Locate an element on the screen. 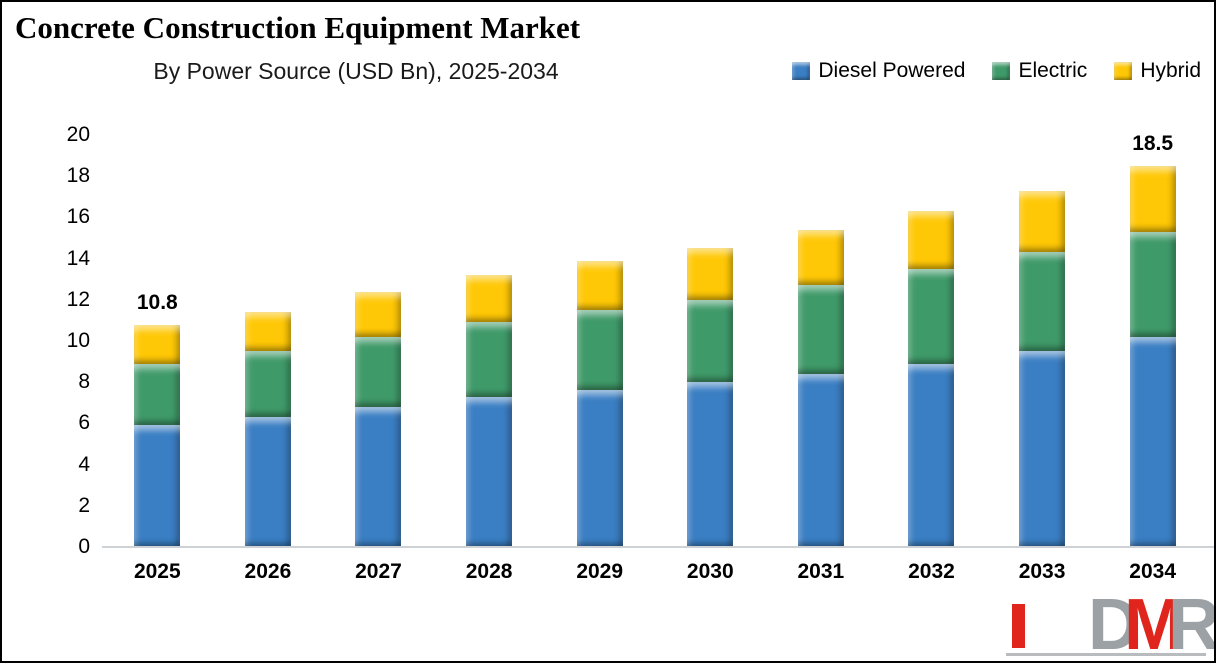 The width and height of the screenshot is (1216, 663). bar-segment-electric-2031 is located at coordinates (820, 329).